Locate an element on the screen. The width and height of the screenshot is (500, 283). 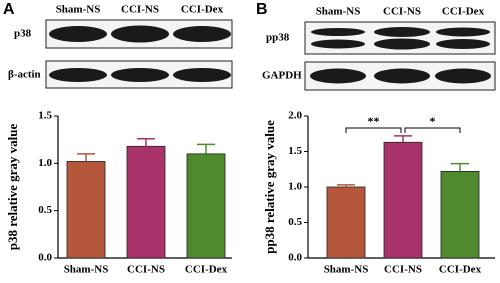
blot-label: β-actin is located at coordinates (24, 75).